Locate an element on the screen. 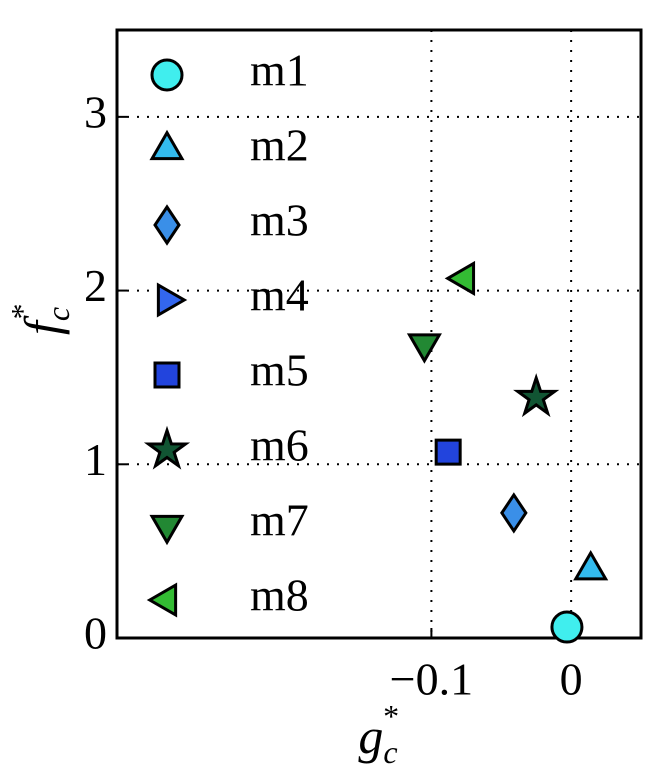 The height and width of the screenshot is (773, 659). x-tick-label: 0 is located at coordinates (571, 679).